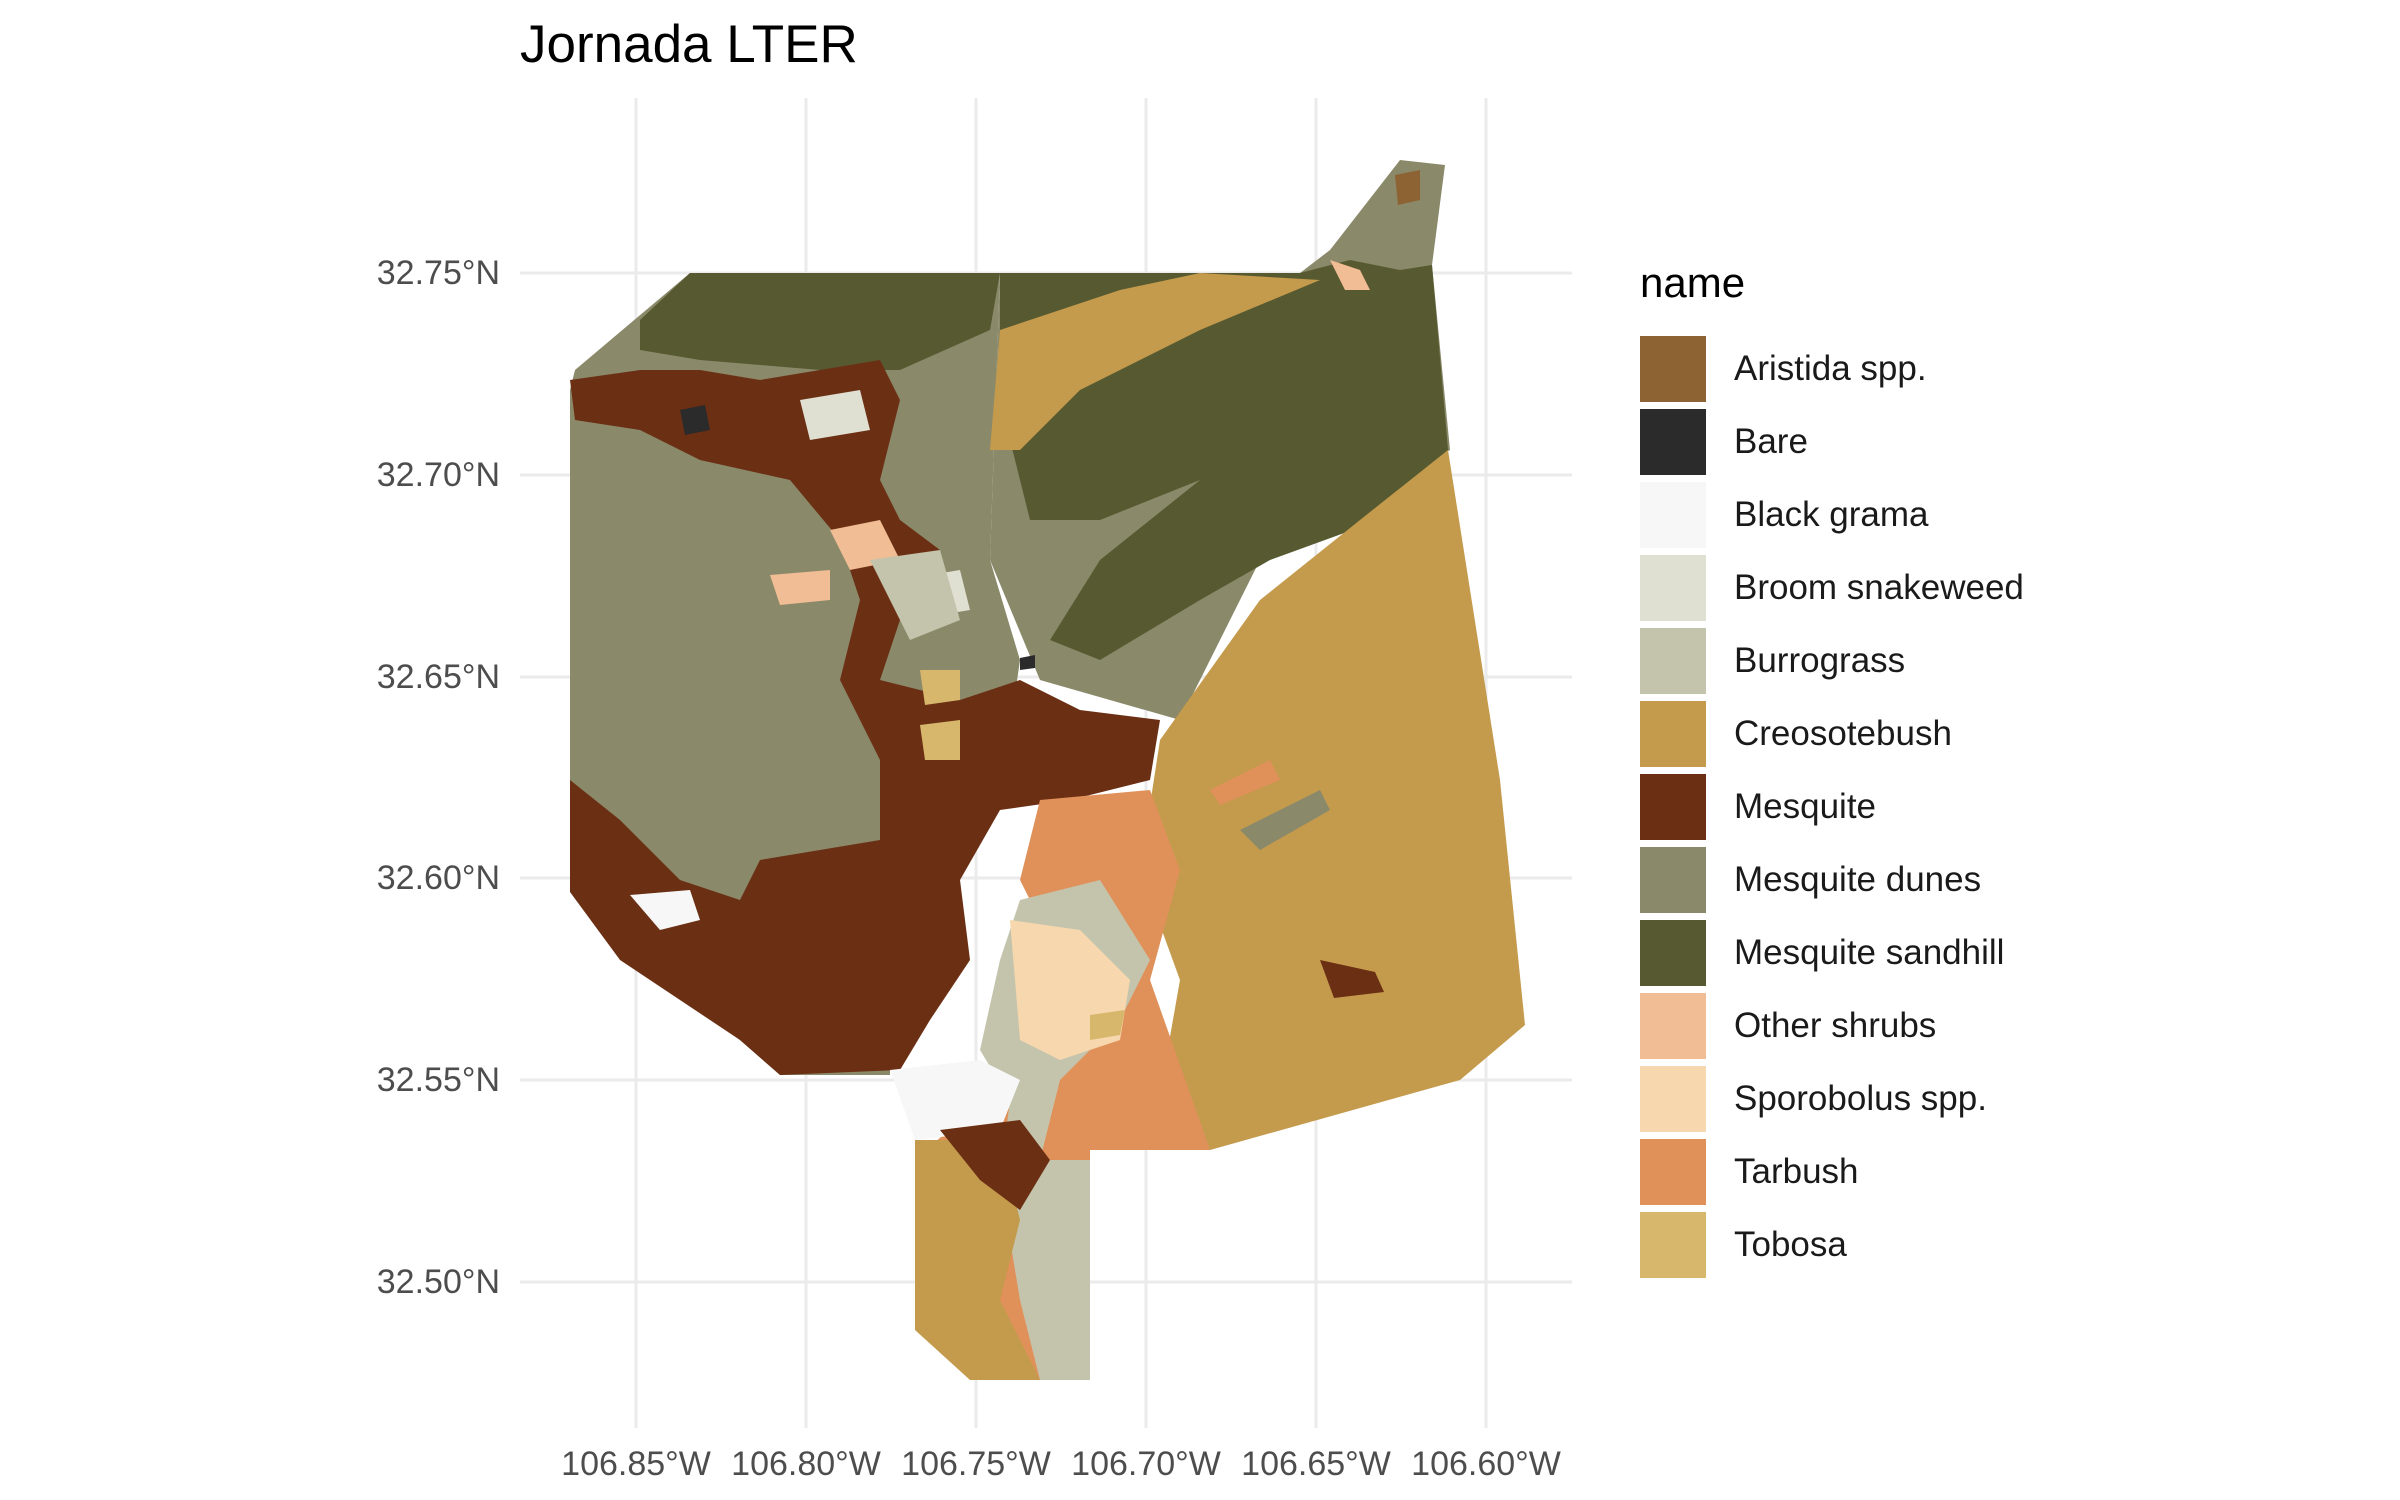 Image resolution: width=2400 pixels, height=1500 pixels. What do you see at coordinates (636, 1464) in the screenshot?
I see `x-tick-label-0: 106.85°W` at bounding box center [636, 1464].